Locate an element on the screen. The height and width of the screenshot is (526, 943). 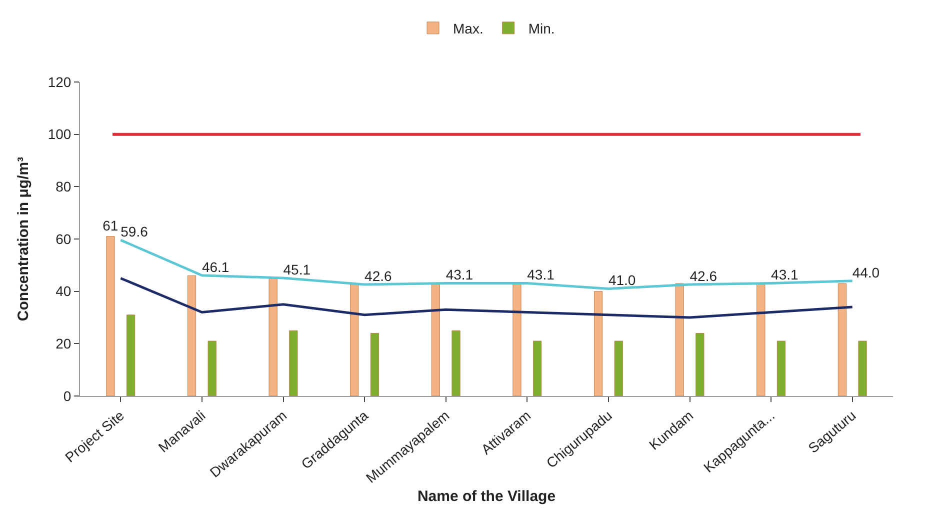
data-label: 61 is located at coordinates (110, 225).